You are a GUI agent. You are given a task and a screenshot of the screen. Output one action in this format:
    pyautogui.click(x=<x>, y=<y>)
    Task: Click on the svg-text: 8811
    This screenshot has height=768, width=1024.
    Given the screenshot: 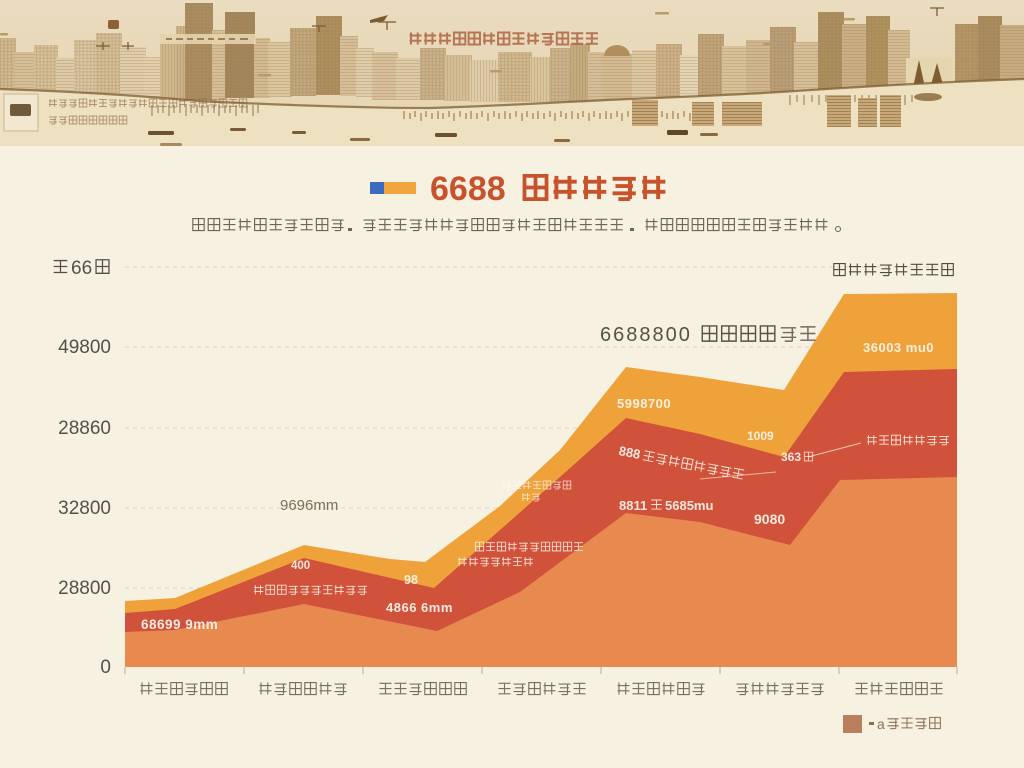 What is the action you would take?
    pyautogui.click(x=633, y=505)
    